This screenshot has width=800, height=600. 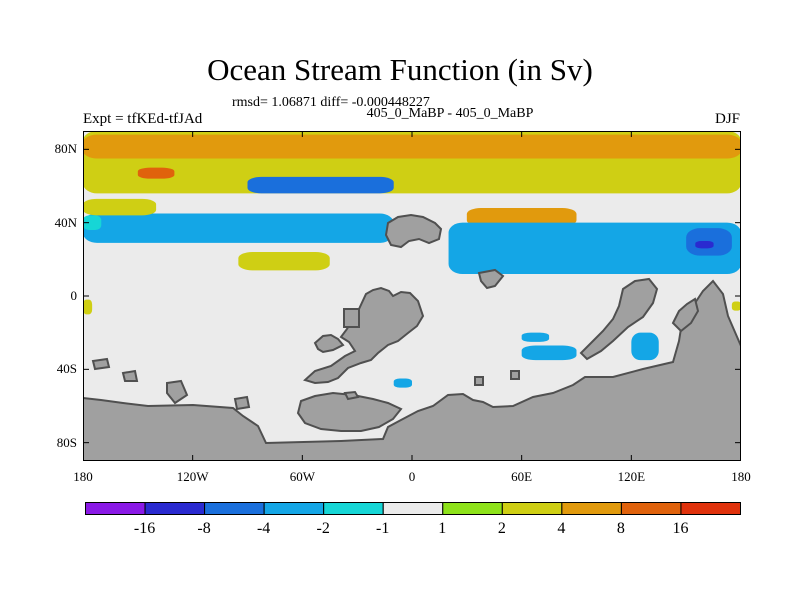 I want to click on colorbar-label: -2, so click(x=323, y=528).